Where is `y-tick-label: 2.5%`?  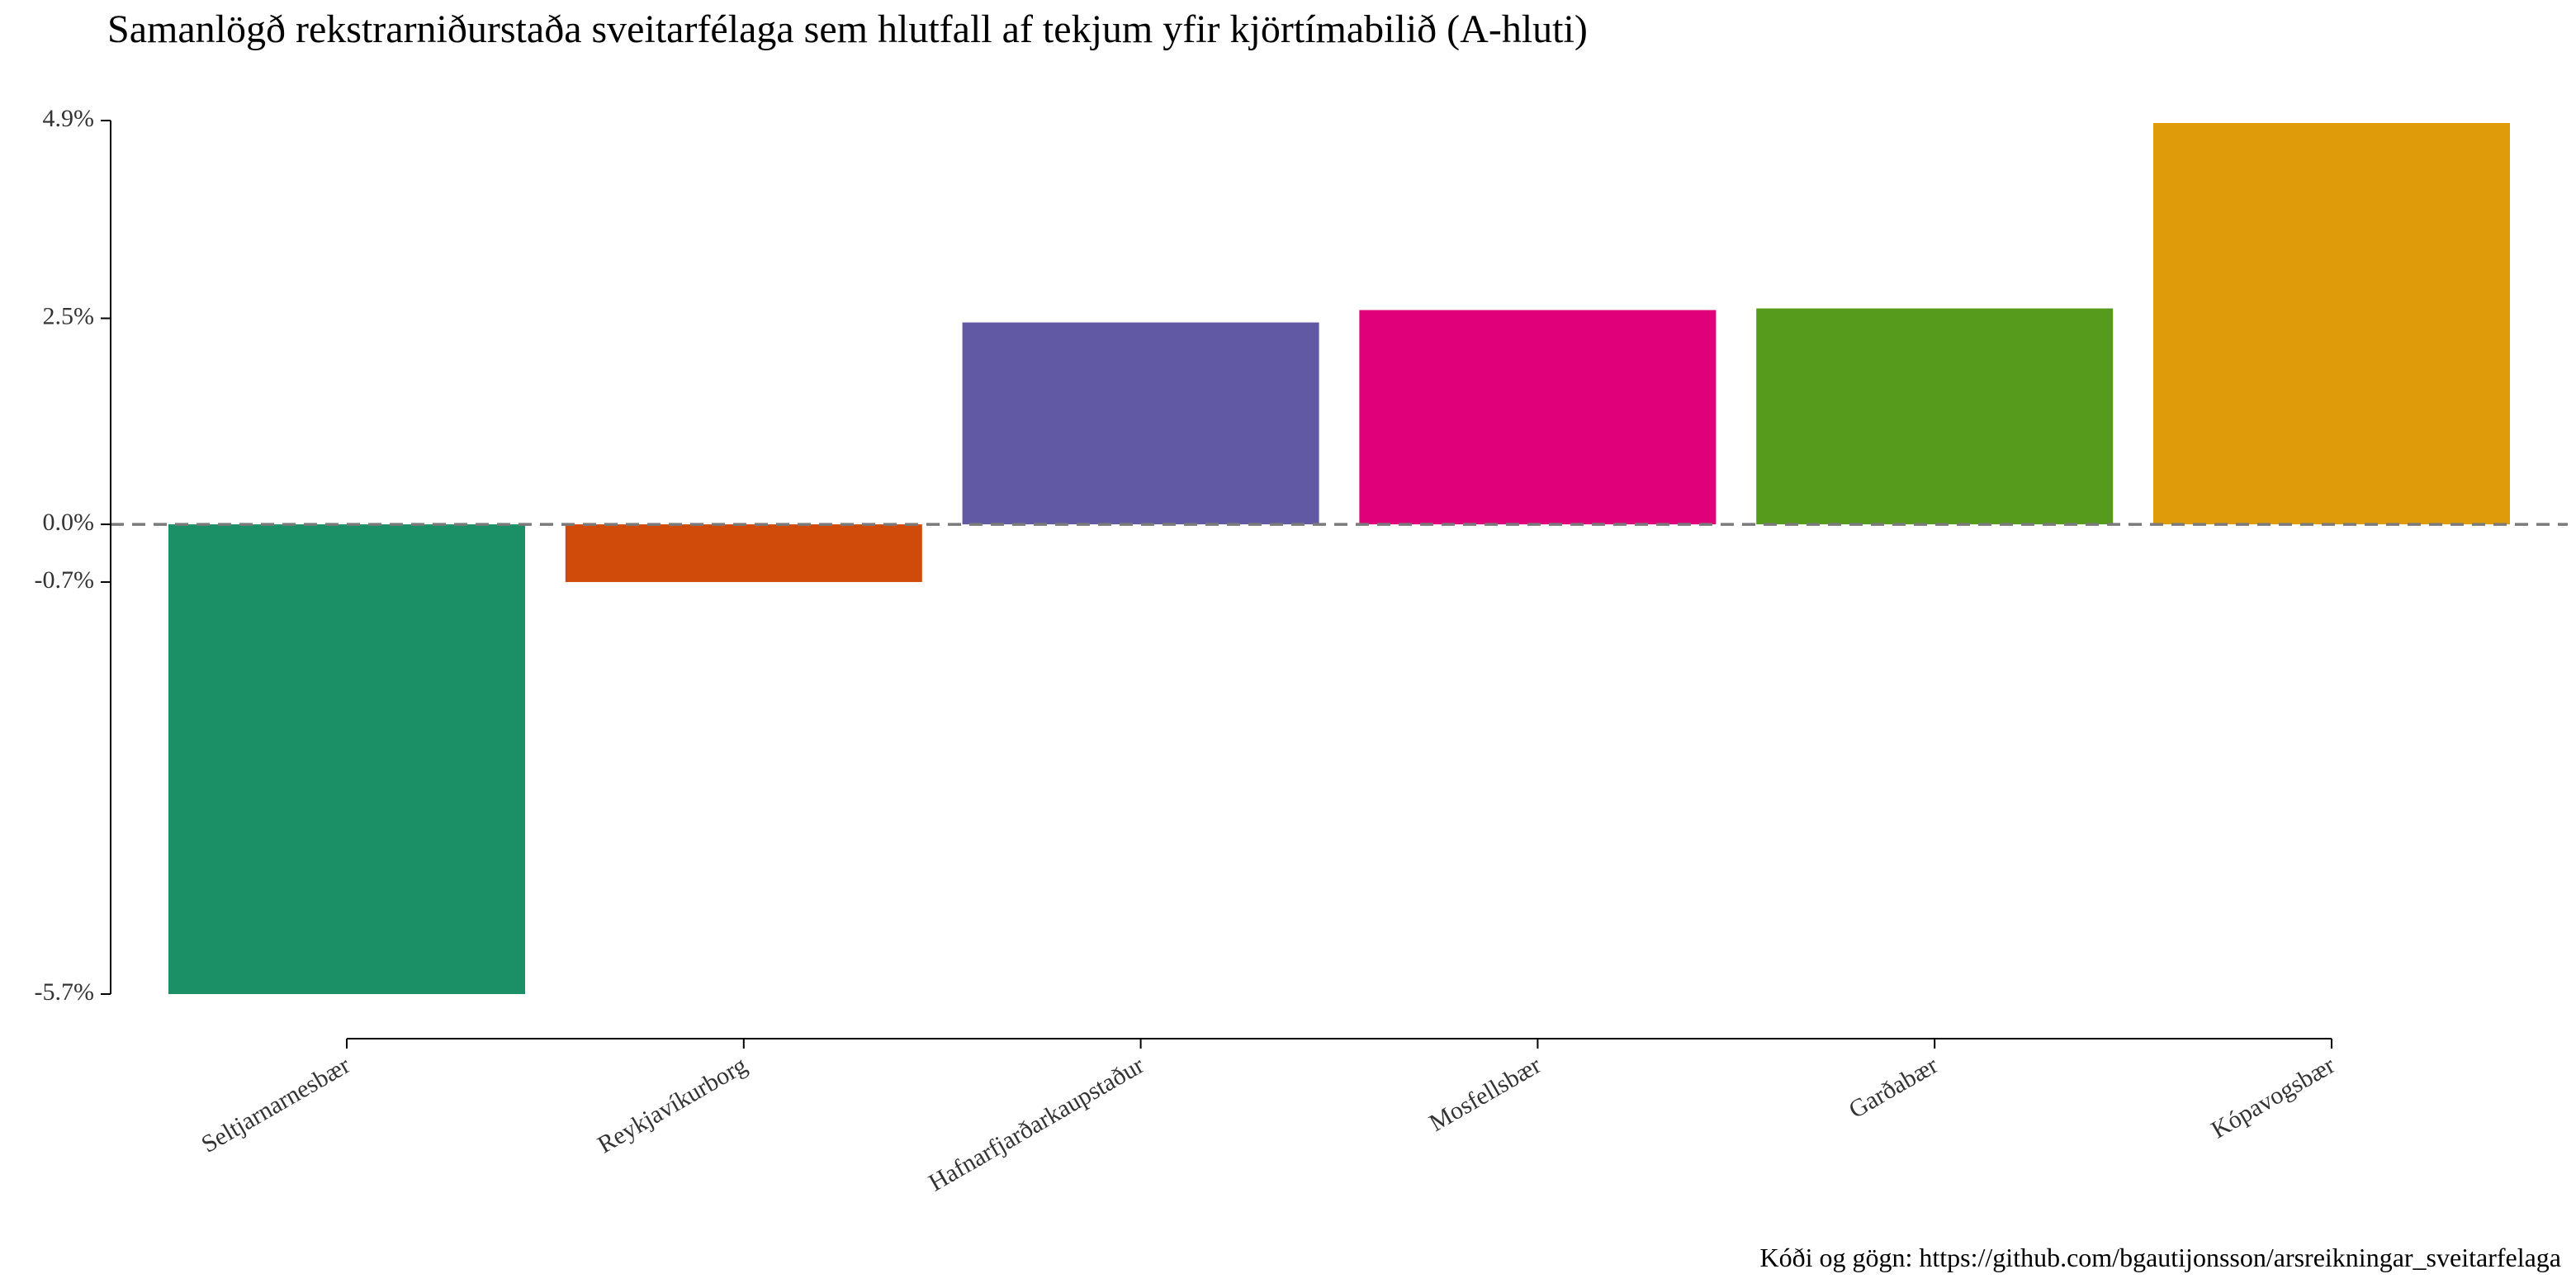 y-tick-label: 2.5% is located at coordinates (69, 315).